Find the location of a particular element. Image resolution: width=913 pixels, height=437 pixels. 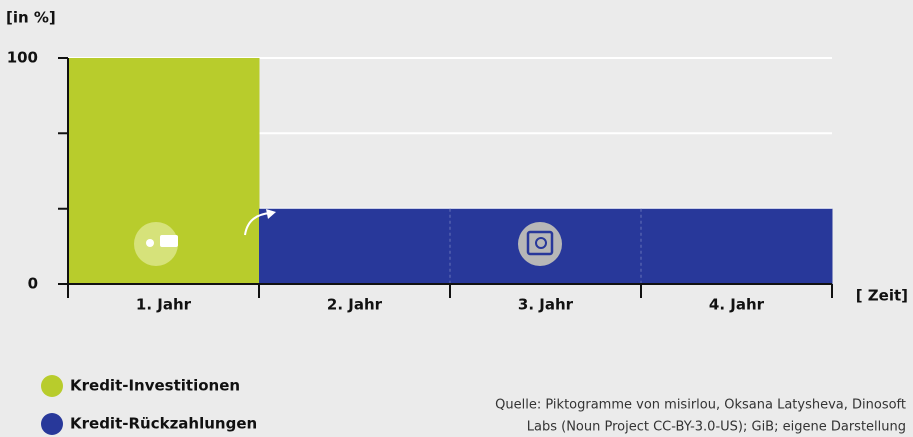

x-axis-label: [ Zeit] is located at coordinates (882, 296).